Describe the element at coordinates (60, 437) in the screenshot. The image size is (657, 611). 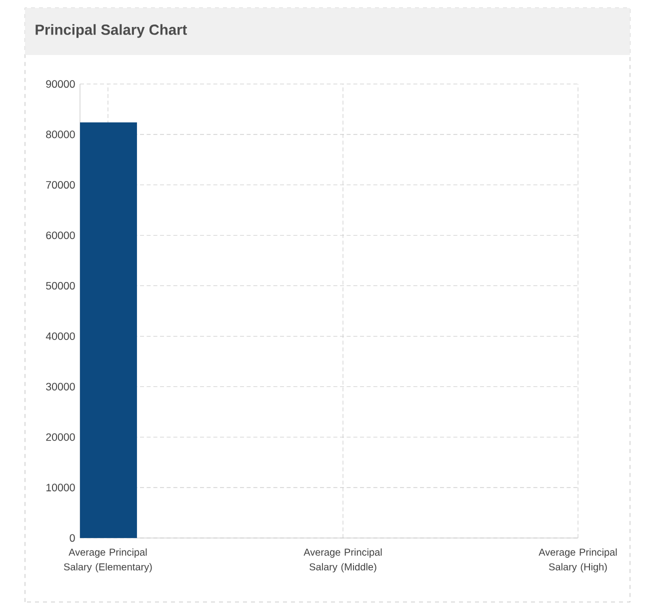
I see `y-tick-label: 20000` at that location.